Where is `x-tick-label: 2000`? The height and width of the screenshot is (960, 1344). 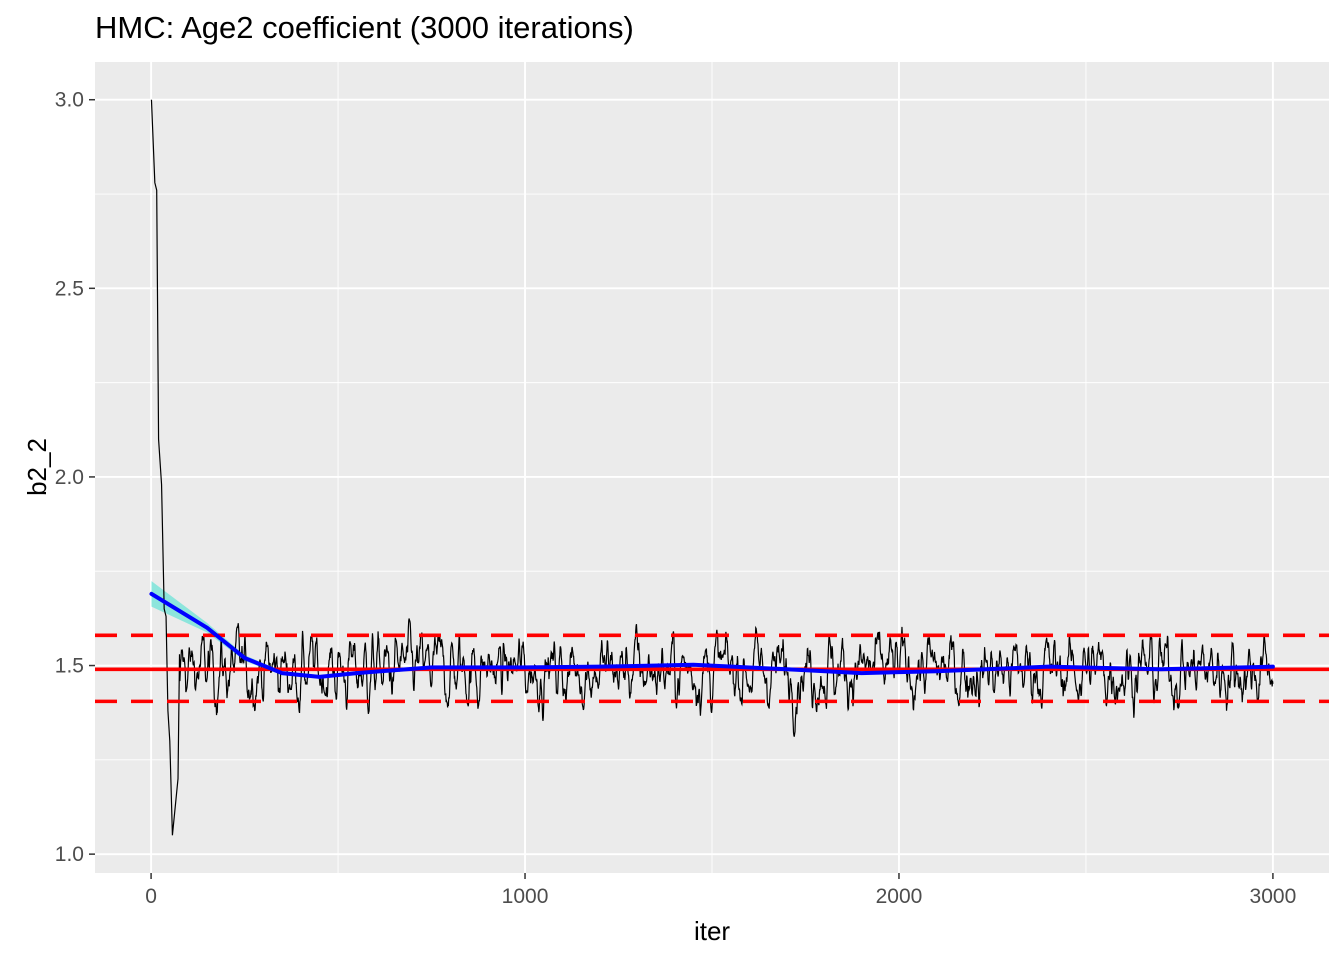
x-tick-label: 2000 is located at coordinates (899, 896).